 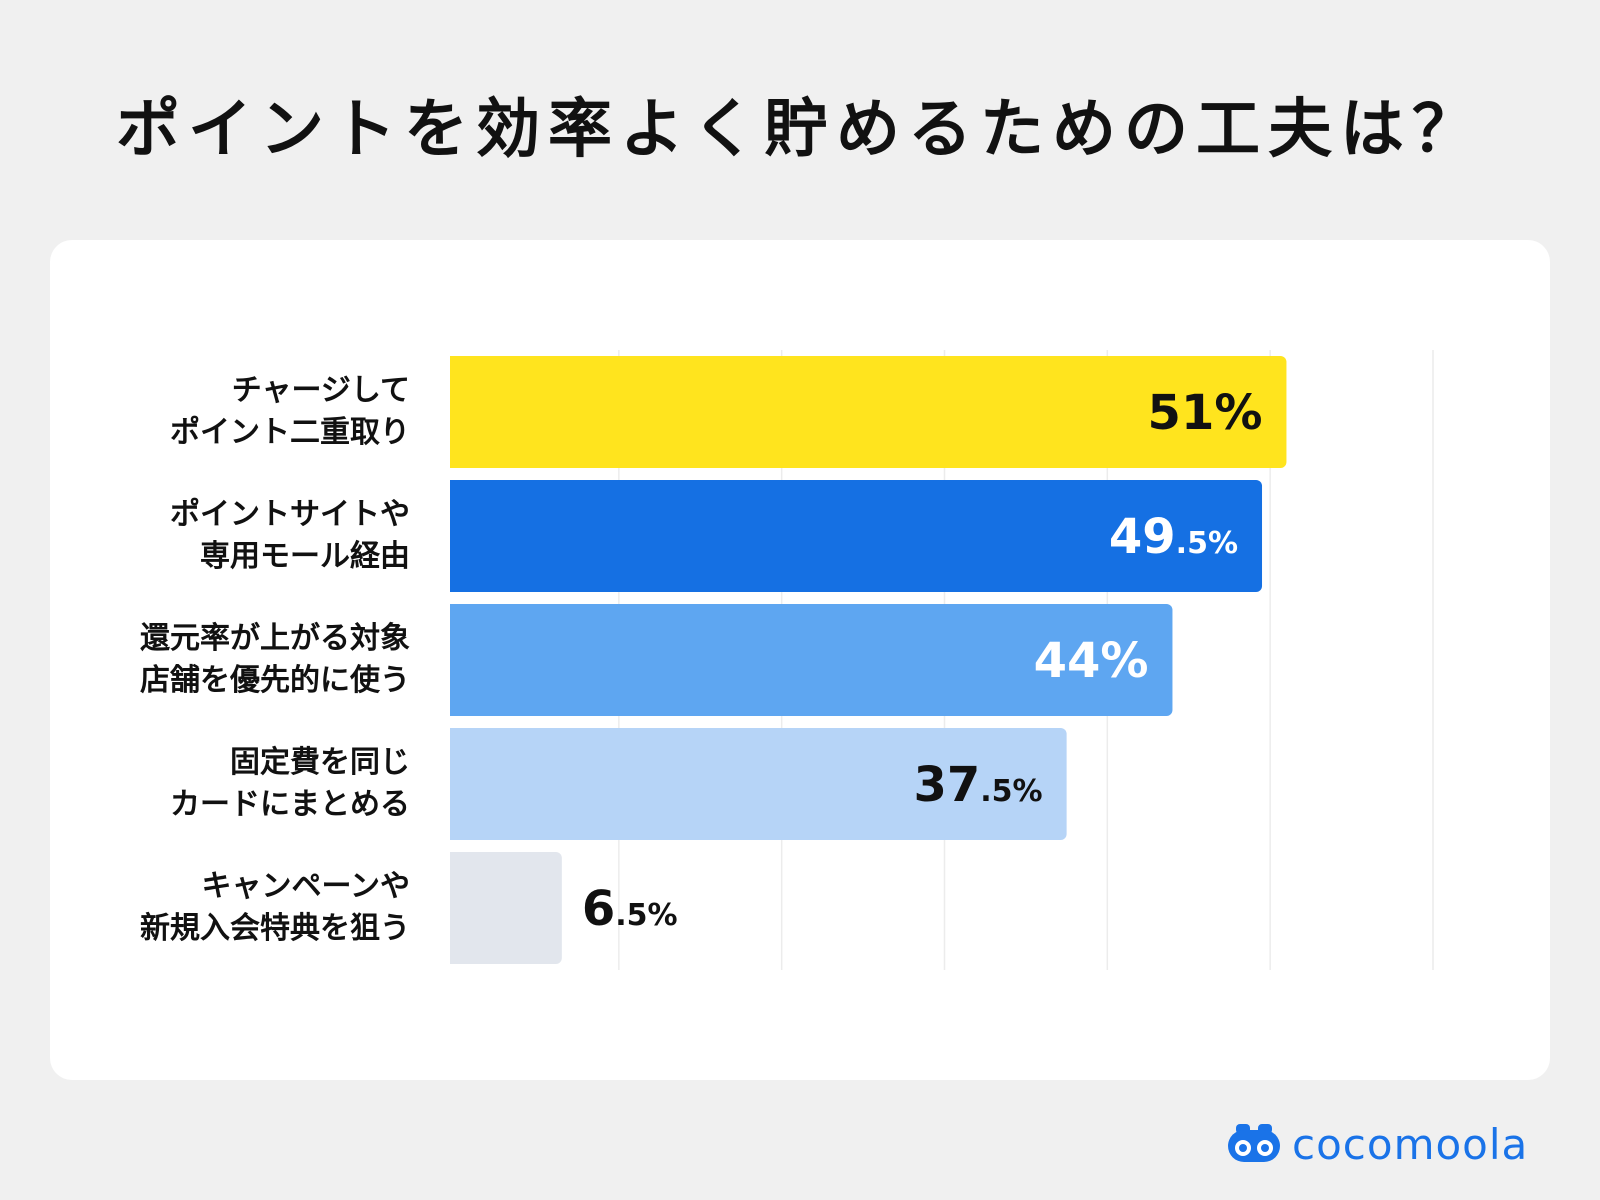 I want to click on brand-name: cocomoola, so click(x=1410, y=1144).